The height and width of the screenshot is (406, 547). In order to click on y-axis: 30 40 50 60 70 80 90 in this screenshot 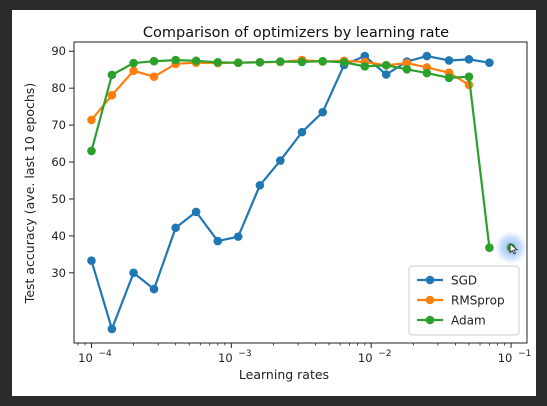, I will do `click(62, 162)`.